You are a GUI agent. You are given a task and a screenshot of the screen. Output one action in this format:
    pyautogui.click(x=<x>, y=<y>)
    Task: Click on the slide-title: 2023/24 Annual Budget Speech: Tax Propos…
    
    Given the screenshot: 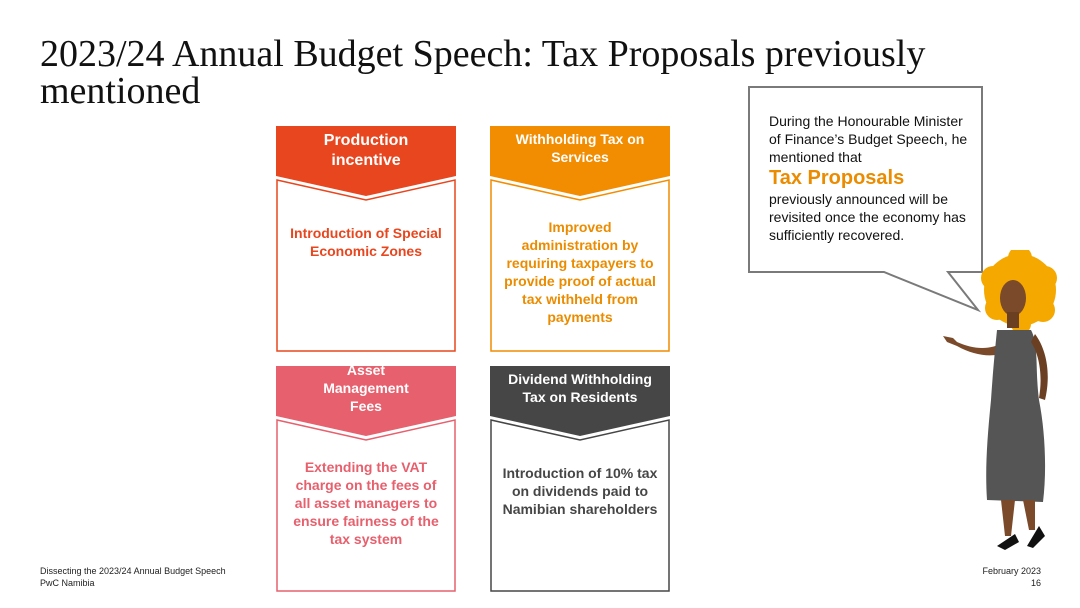 What is the action you would take?
    pyautogui.click(x=483, y=72)
    